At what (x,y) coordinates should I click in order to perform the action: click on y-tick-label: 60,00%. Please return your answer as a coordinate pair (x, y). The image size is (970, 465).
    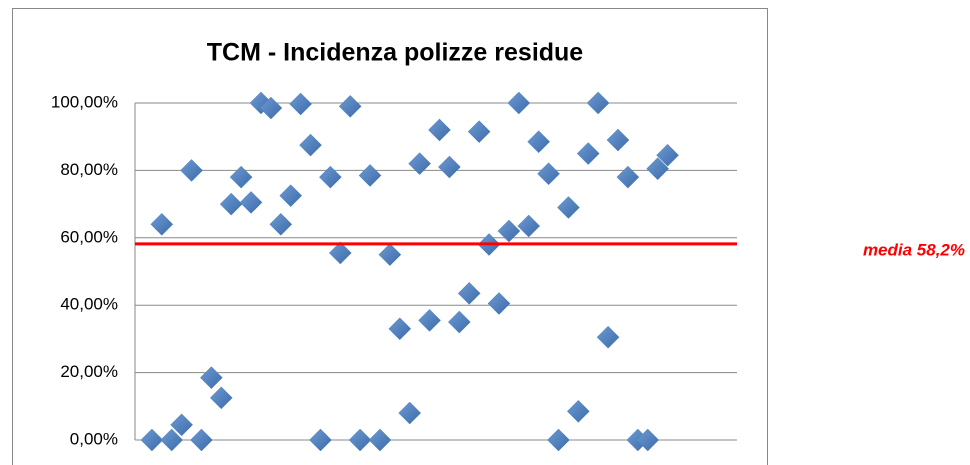
    Looking at the image, I should click on (89, 236).